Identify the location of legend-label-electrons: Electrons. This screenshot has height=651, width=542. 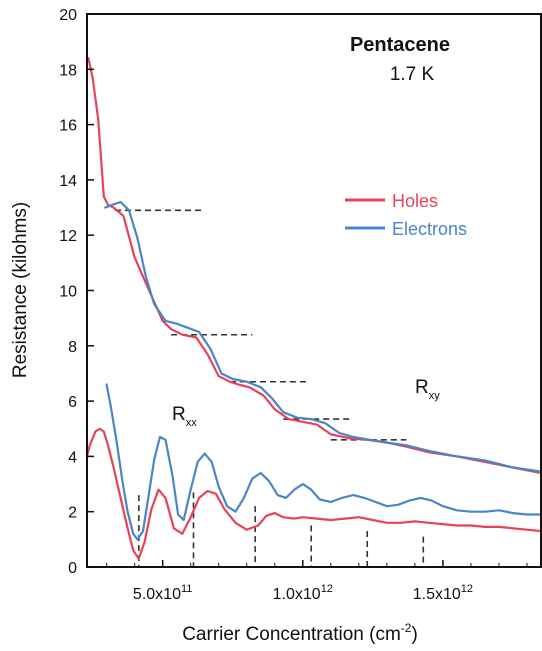
(429, 229).